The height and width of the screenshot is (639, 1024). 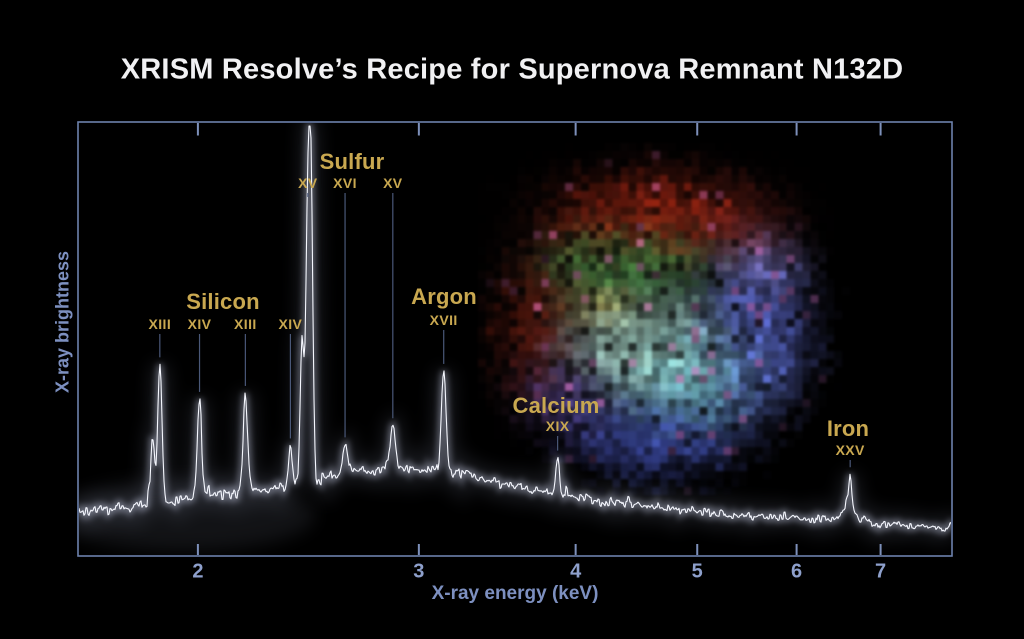 I want to click on element-label-argon: Argon, so click(x=444, y=296).